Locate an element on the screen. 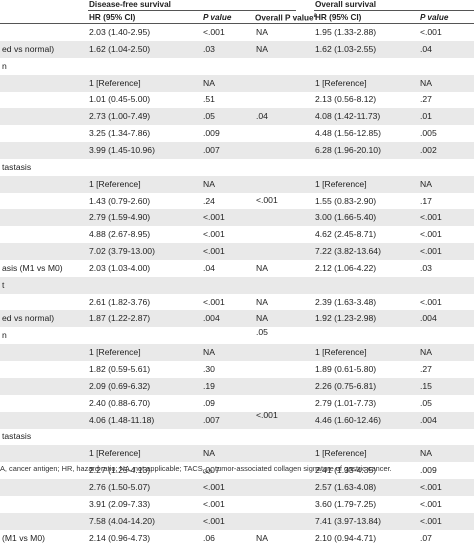  dfs-hr-cell: 1.87 (1.22-2.87) is located at coordinates (120, 318).